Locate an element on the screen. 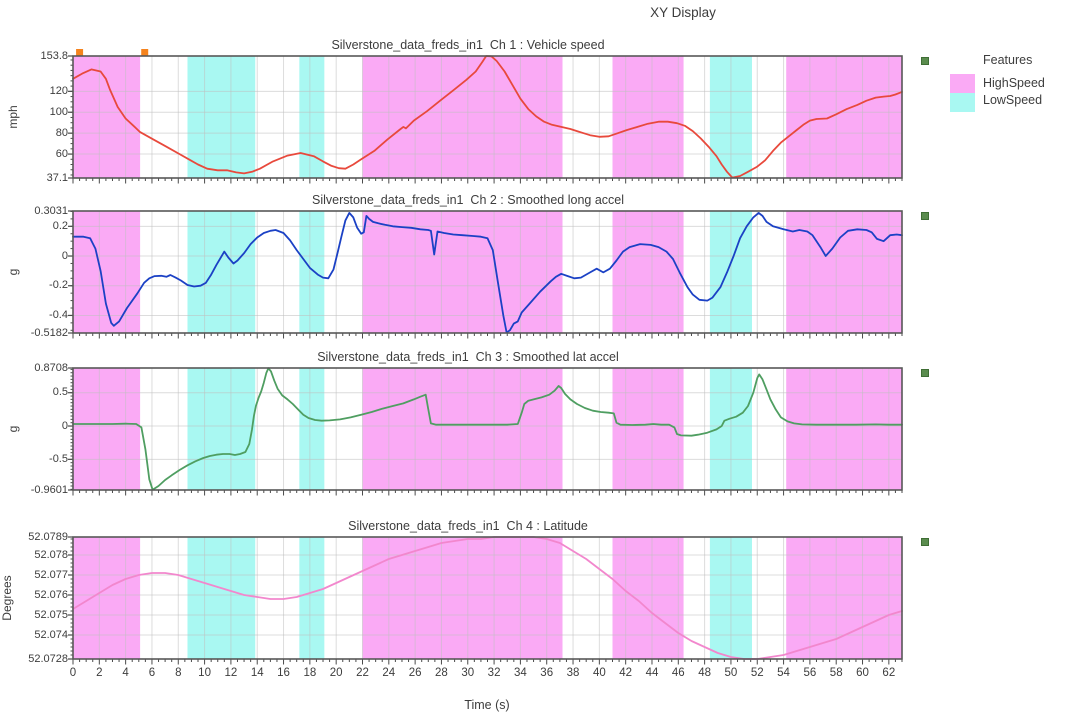 The width and height of the screenshot is (1080, 720). data-line-ch3 is located at coordinates (487, 429).